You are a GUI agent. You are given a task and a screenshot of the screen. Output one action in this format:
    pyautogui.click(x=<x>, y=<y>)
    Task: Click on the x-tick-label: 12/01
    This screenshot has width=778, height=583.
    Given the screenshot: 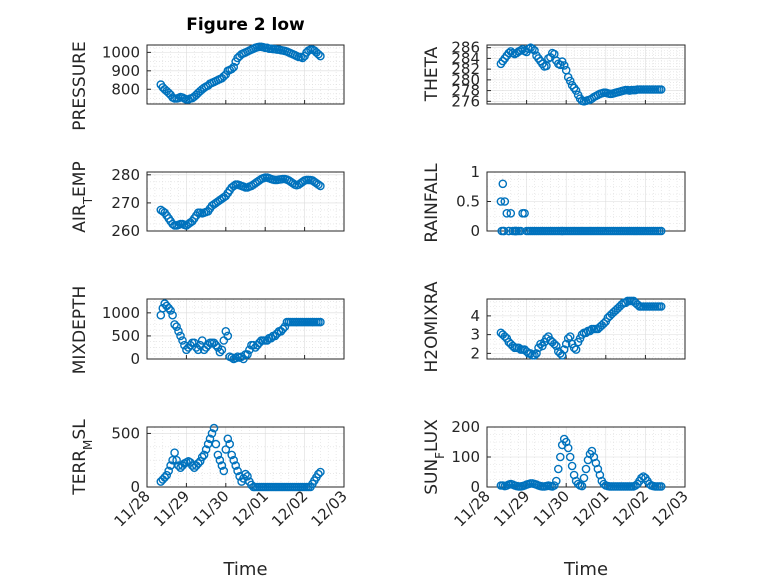 What is the action you would take?
    pyautogui.click(x=250, y=508)
    